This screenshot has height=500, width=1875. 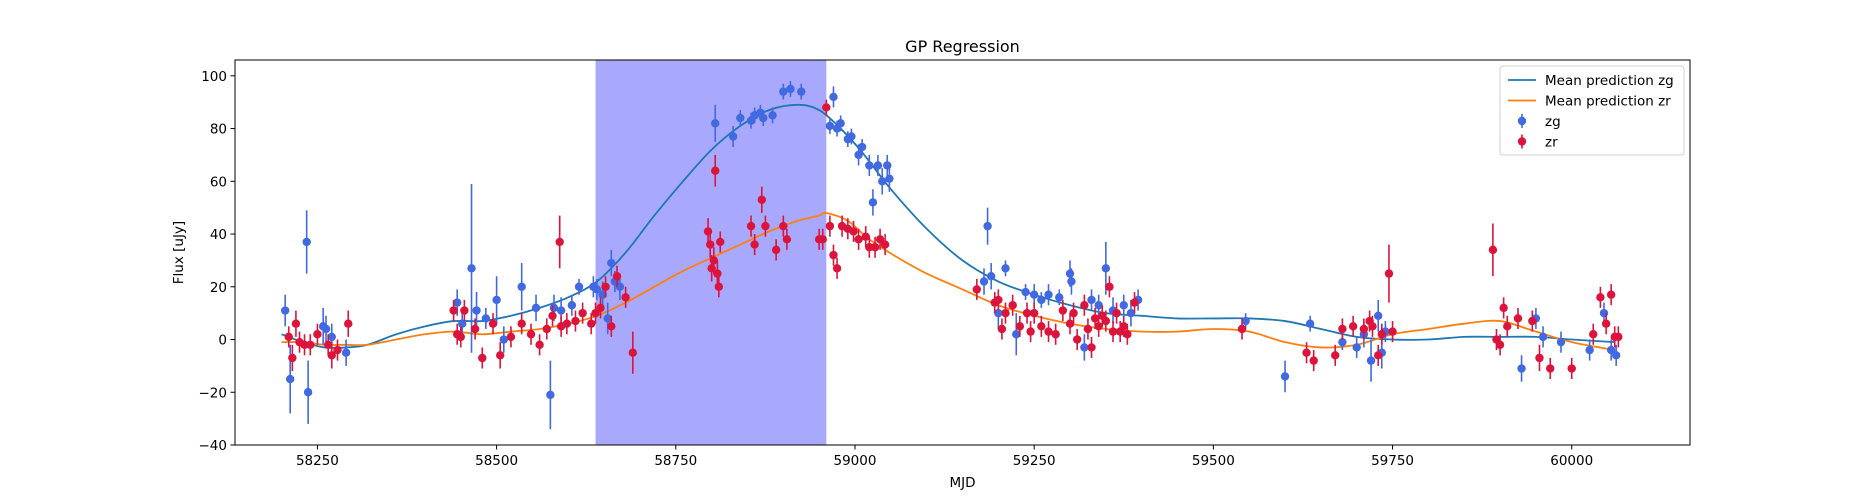 What do you see at coordinates (218, 288) in the screenshot?
I see `y-tick-label: 20` at bounding box center [218, 288].